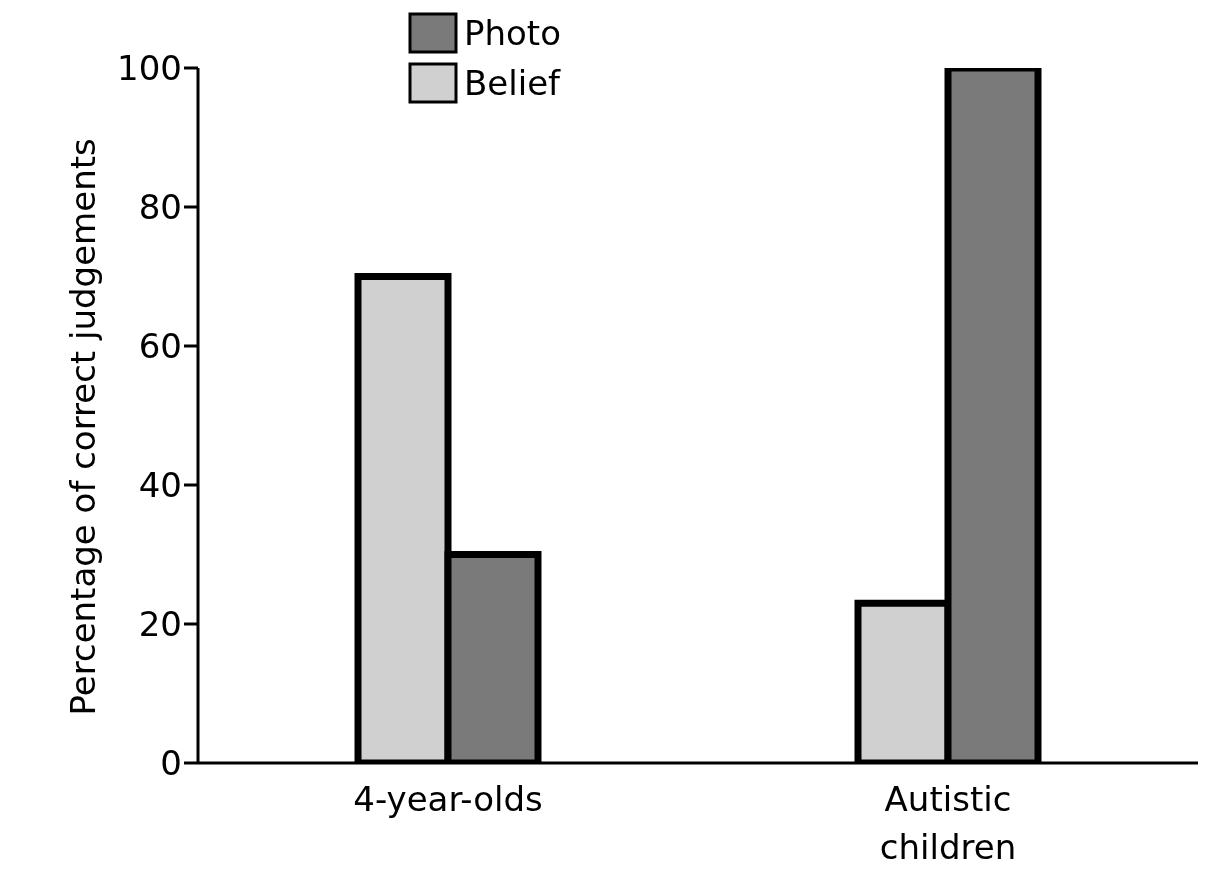 The image size is (1209, 890). Describe the element at coordinates (948, 823) in the screenshot. I see `x-tick-label: Autistic children` at that location.